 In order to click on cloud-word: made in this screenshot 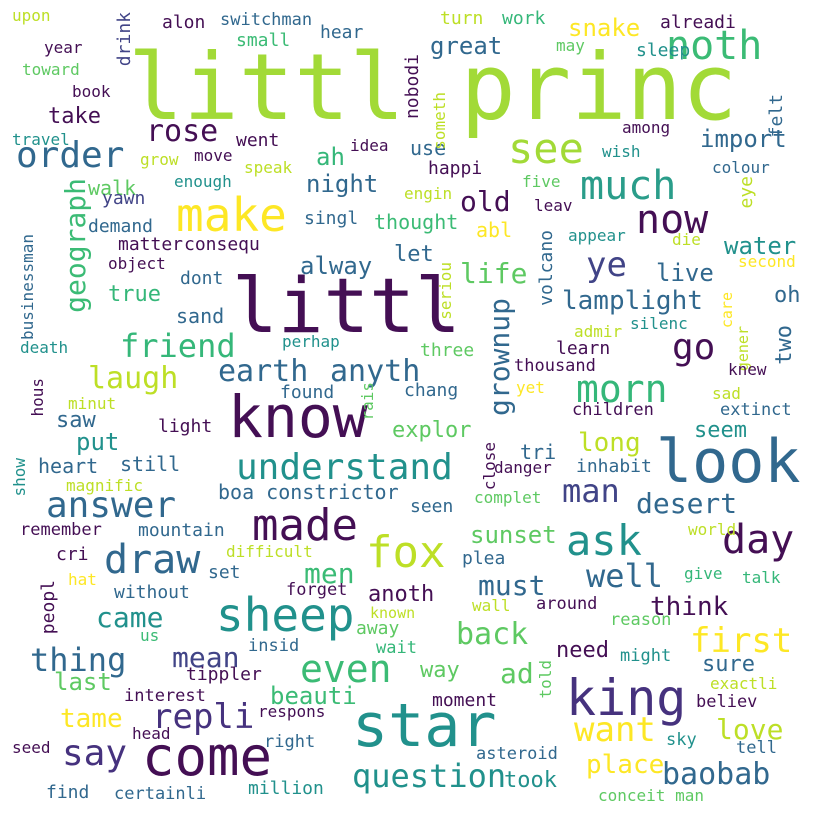, I will do `click(305, 525)`.